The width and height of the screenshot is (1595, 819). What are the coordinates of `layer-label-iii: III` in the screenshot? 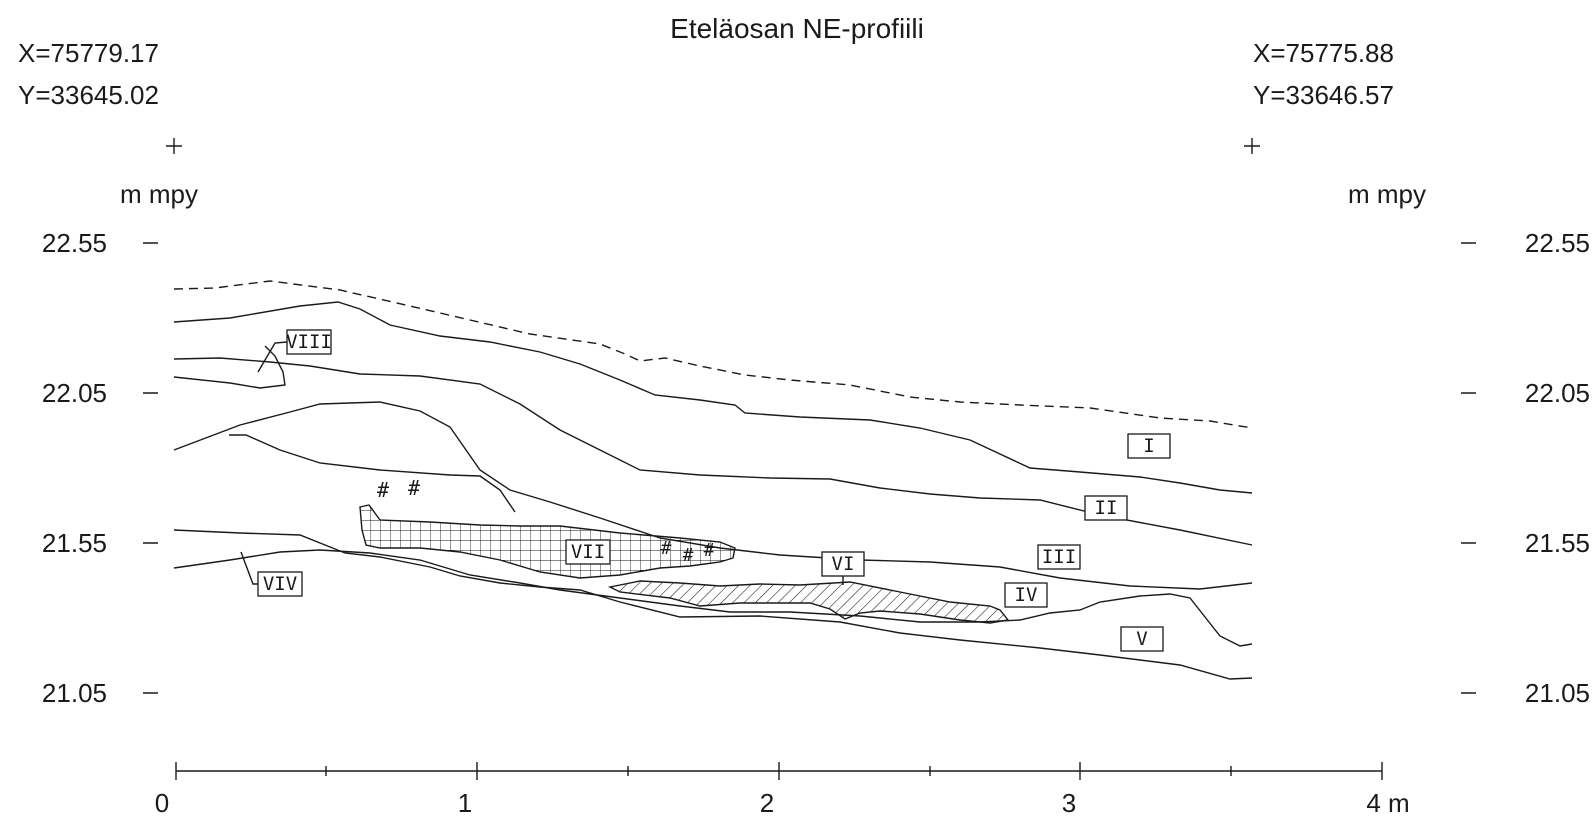 It's located at (1059, 557).